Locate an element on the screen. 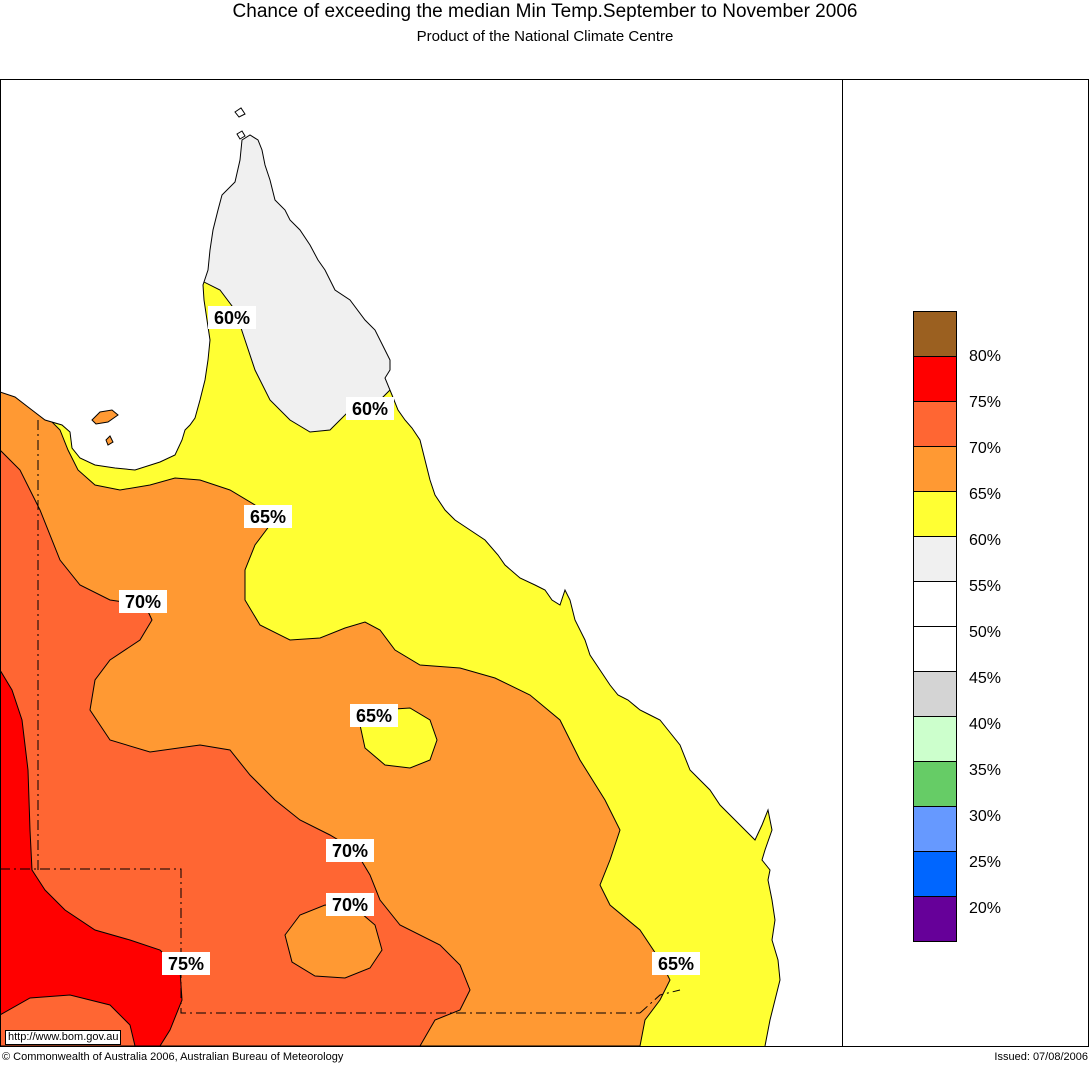 This screenshot has width=1090, height=1066. island-mornington is located at coordinates (105, 417).